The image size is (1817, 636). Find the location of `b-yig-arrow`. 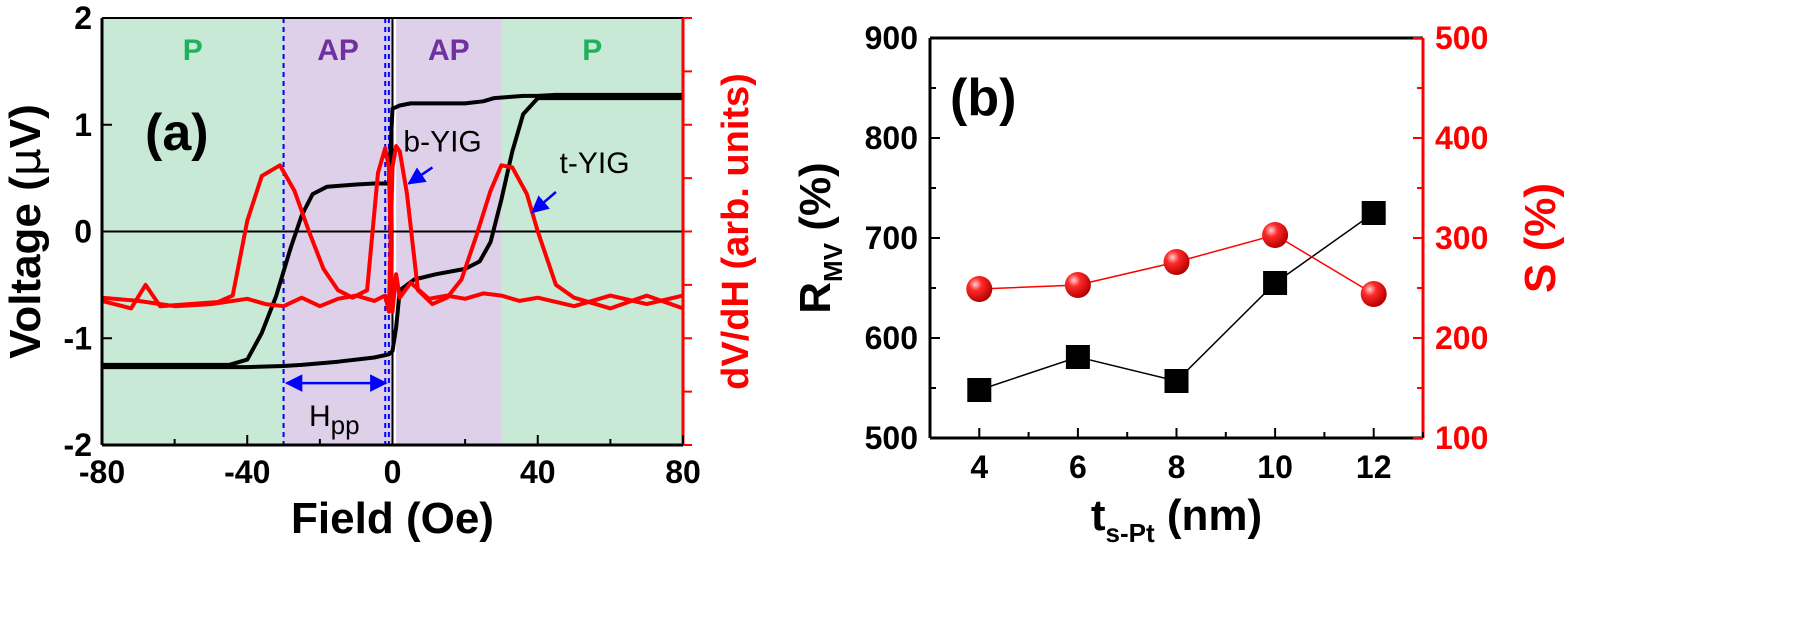

b-yig-arrow is located at coordinates (420, 175).